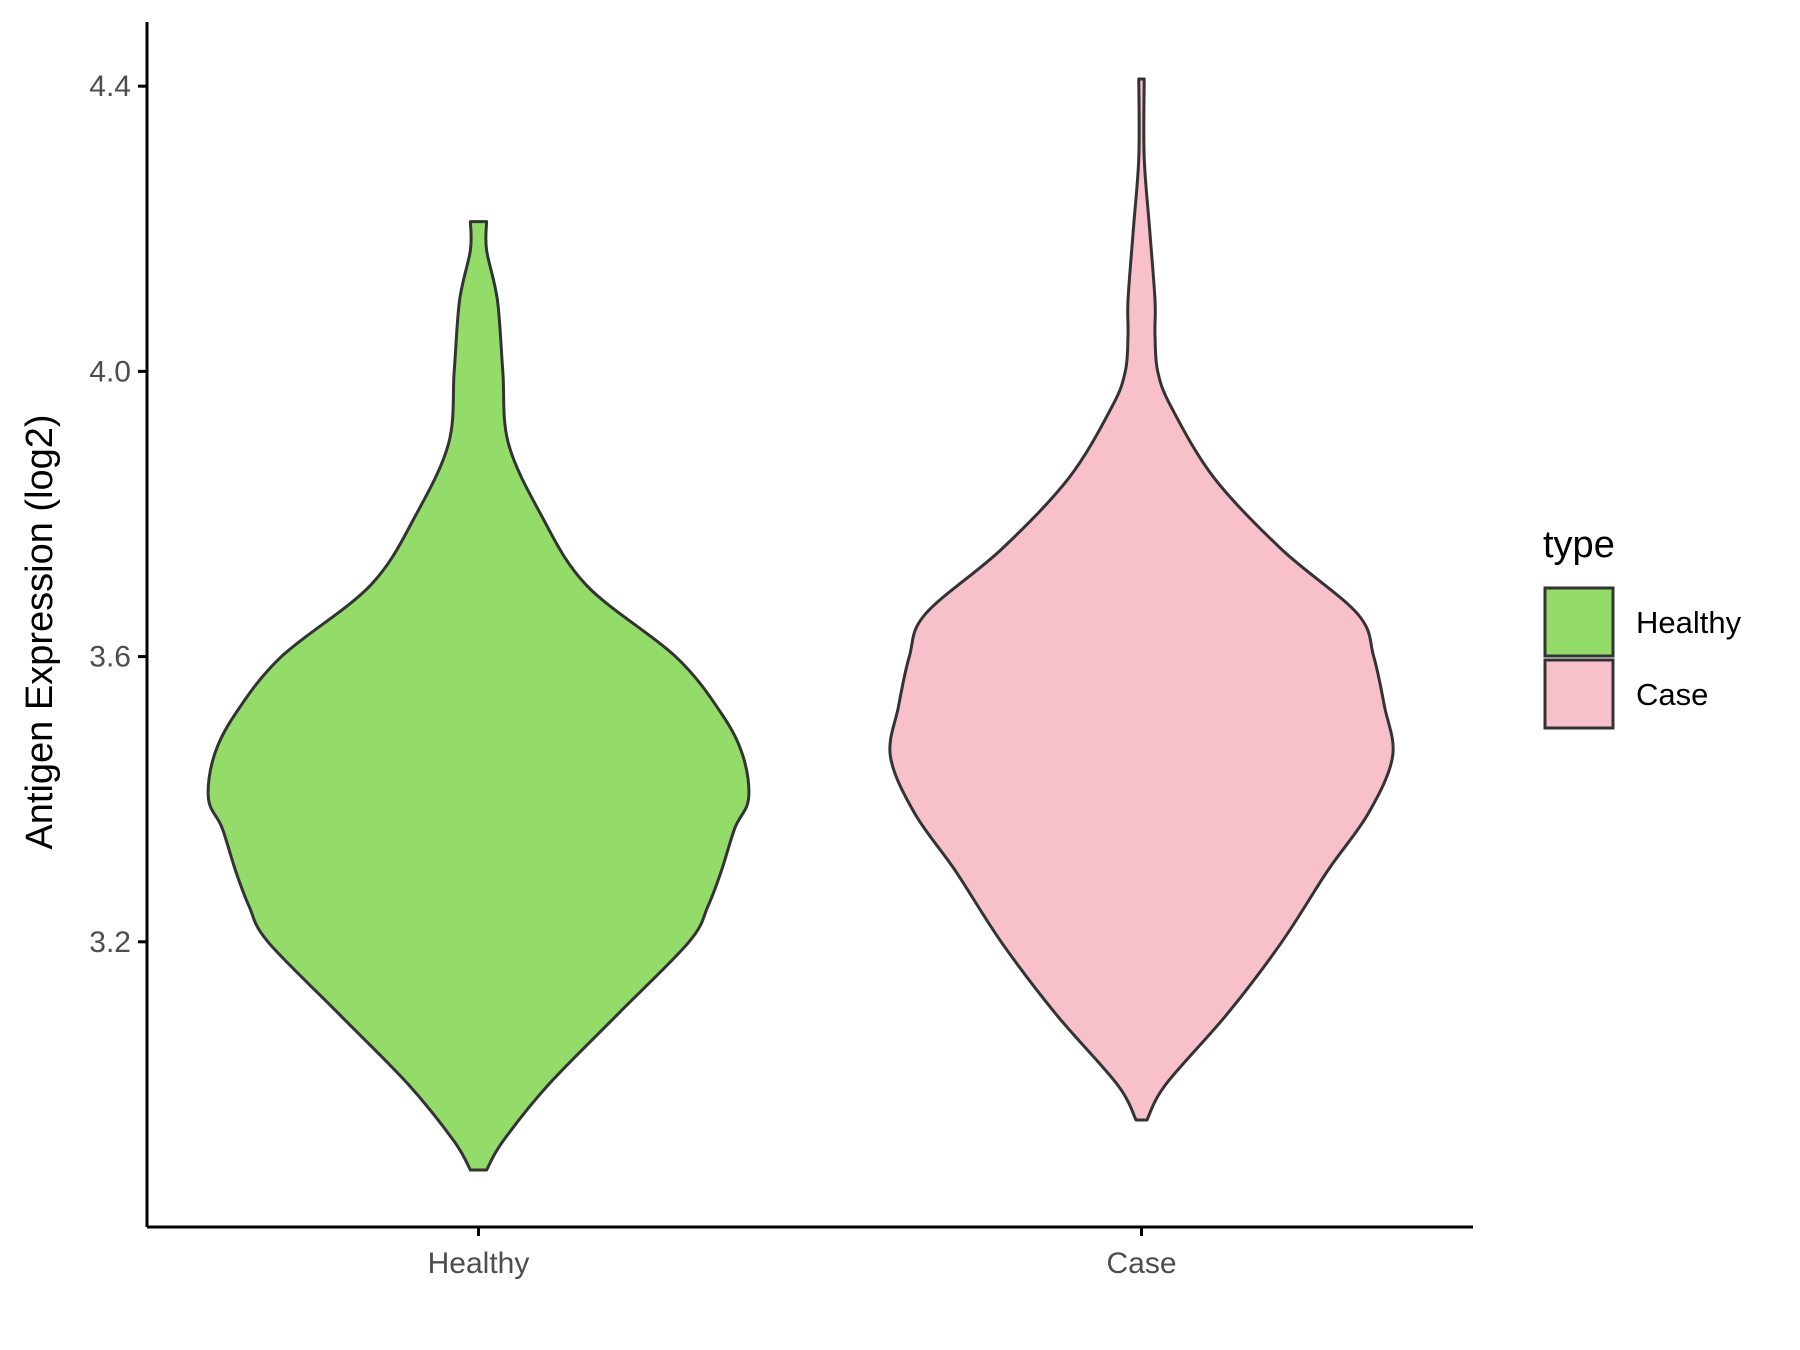 Image resolution: width=1800 pixels, height=1350 pixels. What do you see at coordinates (118, 514) in the screenshot?
I see `y-axis-ticks: 3.2 3.6 4.0 4.4` at bounding box center [118, 514].